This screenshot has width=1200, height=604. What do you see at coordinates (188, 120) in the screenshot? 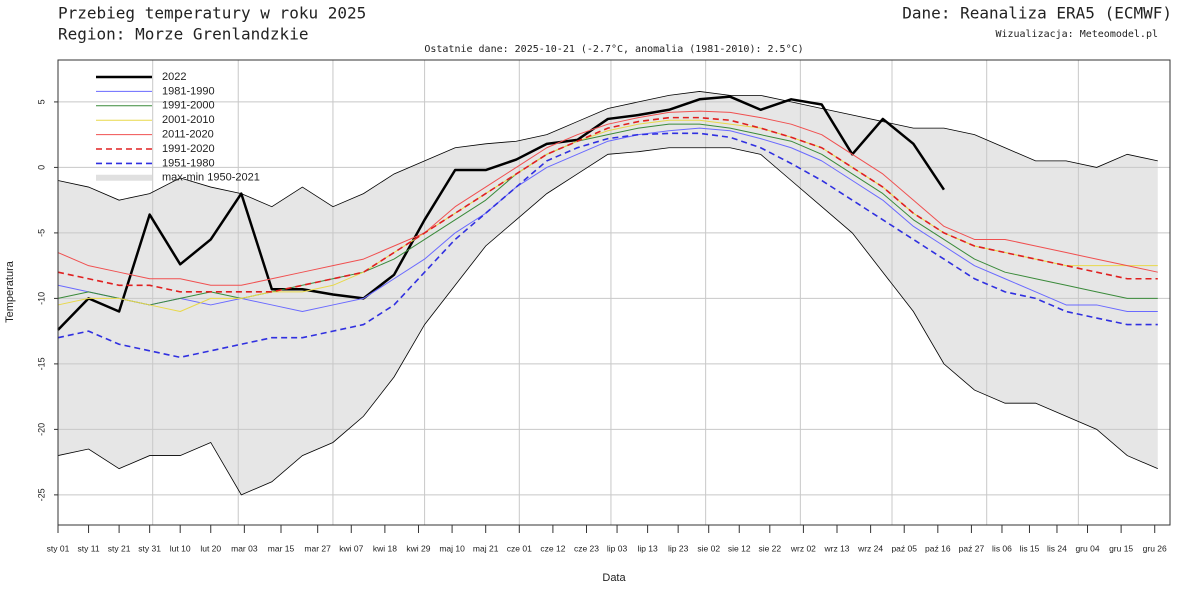
I see `legend-label: 2001-2010` at bounding box center [188, 120].